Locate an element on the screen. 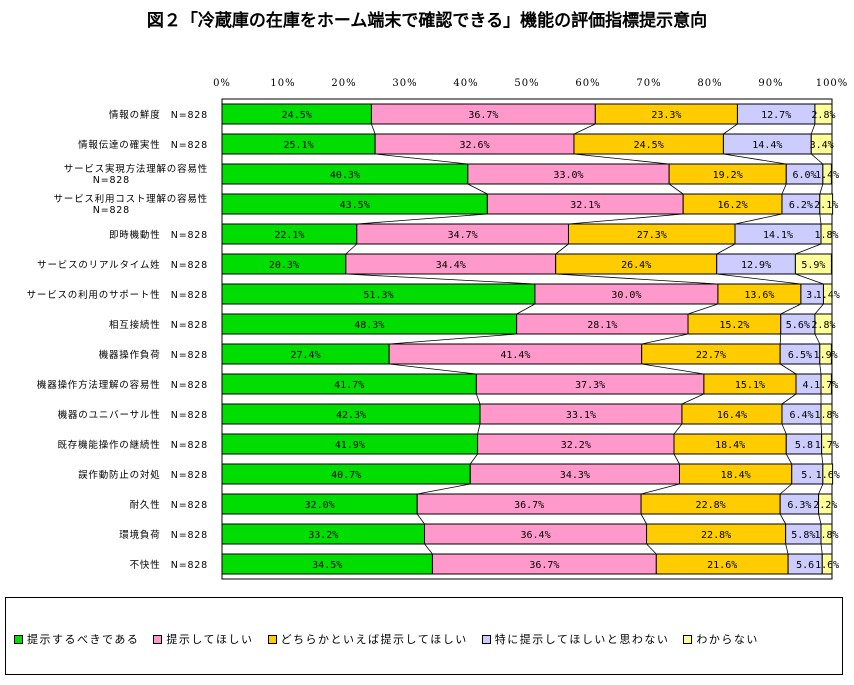  category-label: サービスの利用のサポート性 N=828 is located at coordinates (117, 295).